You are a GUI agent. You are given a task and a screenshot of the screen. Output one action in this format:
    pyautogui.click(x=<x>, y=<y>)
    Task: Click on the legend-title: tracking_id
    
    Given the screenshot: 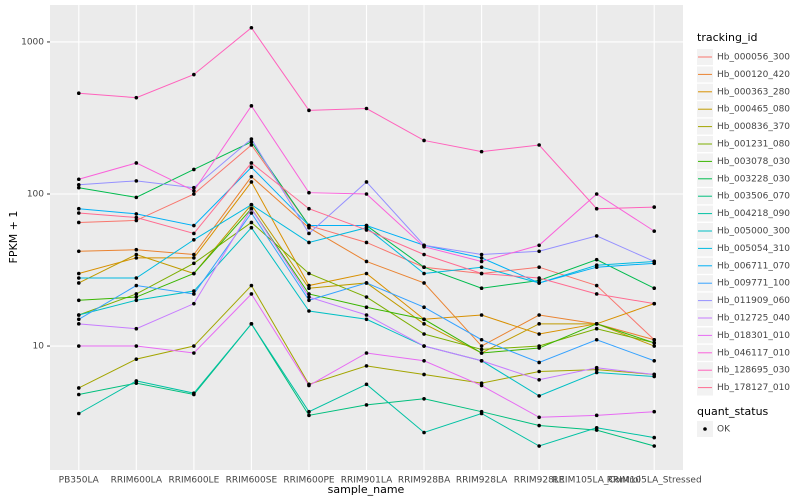 What is the action you would take?
    pyautogui.click(x=727, y=37)
    